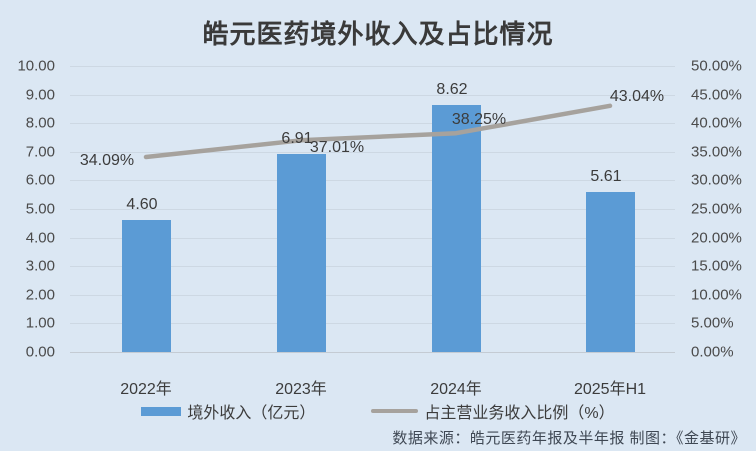 The image size is (756, 451). I want to click on legend-label-bar: 境外收入（亿元）, so click(251, 413).